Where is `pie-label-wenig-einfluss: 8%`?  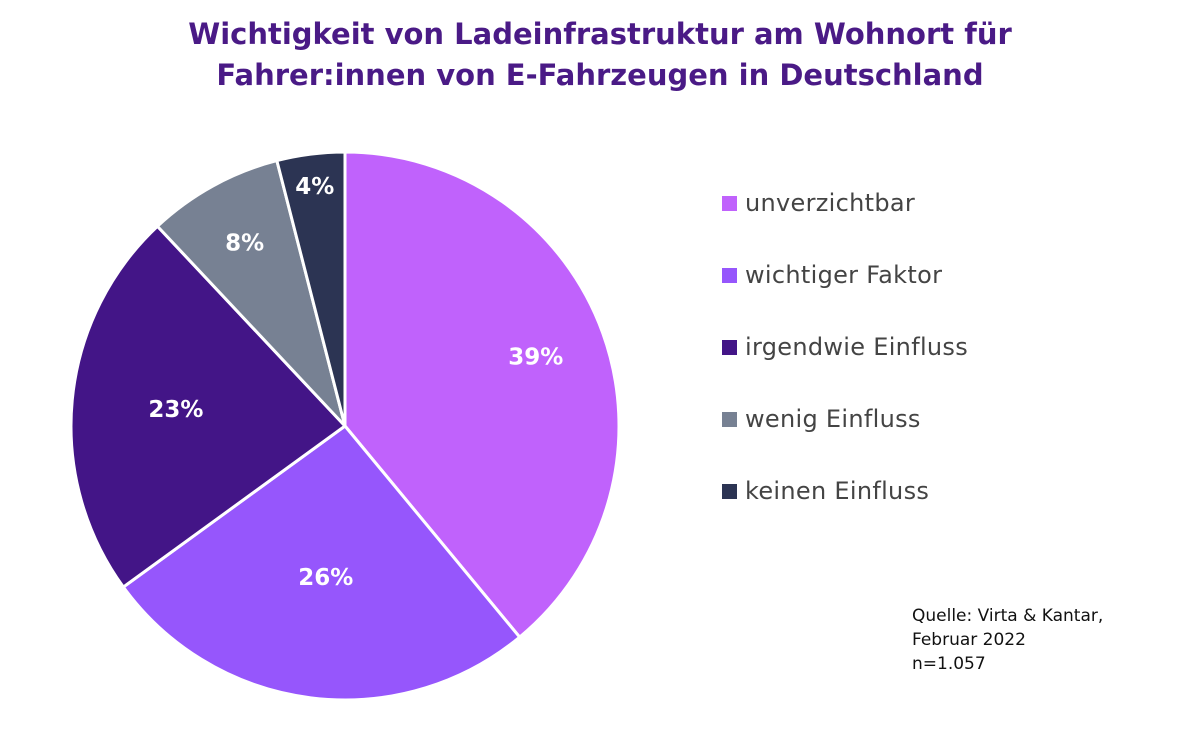
pie-label-wenig-einfluss: 8% is located at coordinates (244, 244).